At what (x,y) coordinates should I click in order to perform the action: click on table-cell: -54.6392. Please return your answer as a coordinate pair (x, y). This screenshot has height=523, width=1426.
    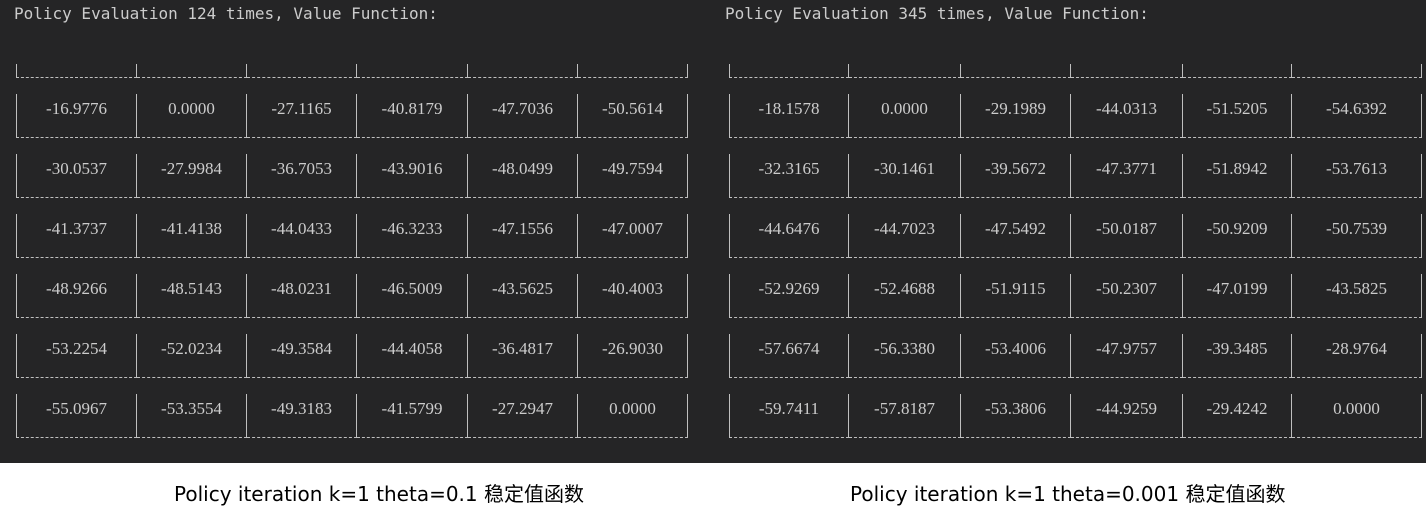
    Looking at the image, I should click on (1357, 109).